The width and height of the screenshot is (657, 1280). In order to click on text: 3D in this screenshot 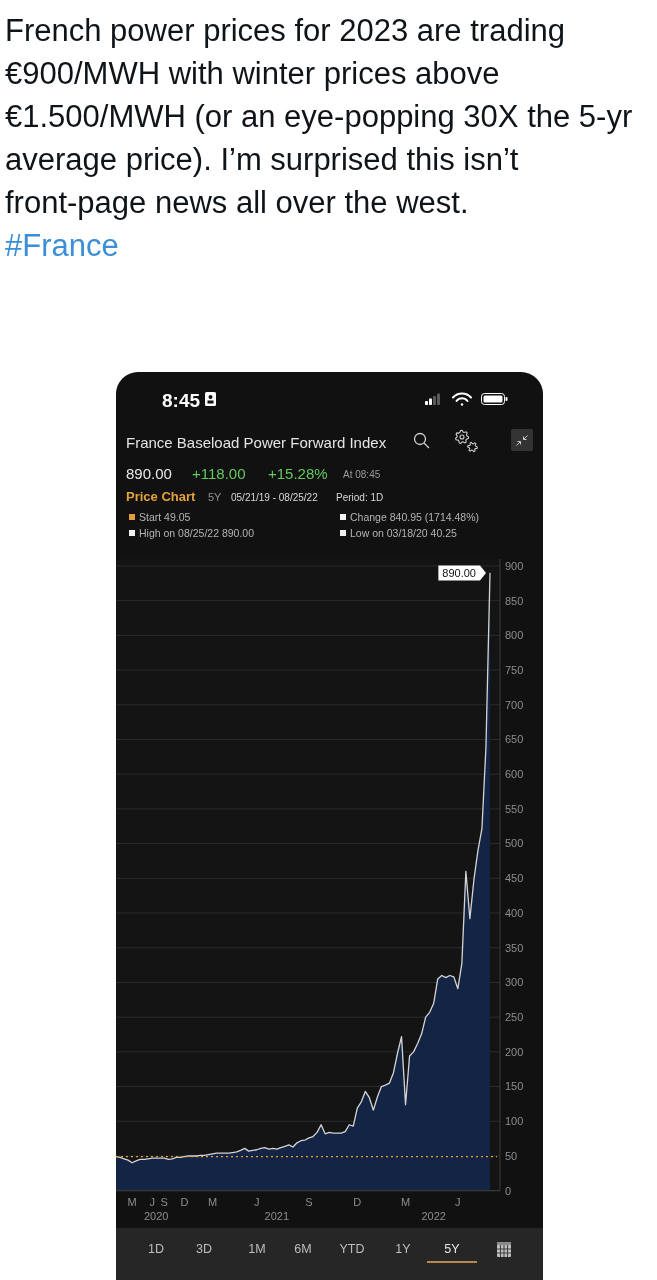, I will do `click(204, 1249)`.